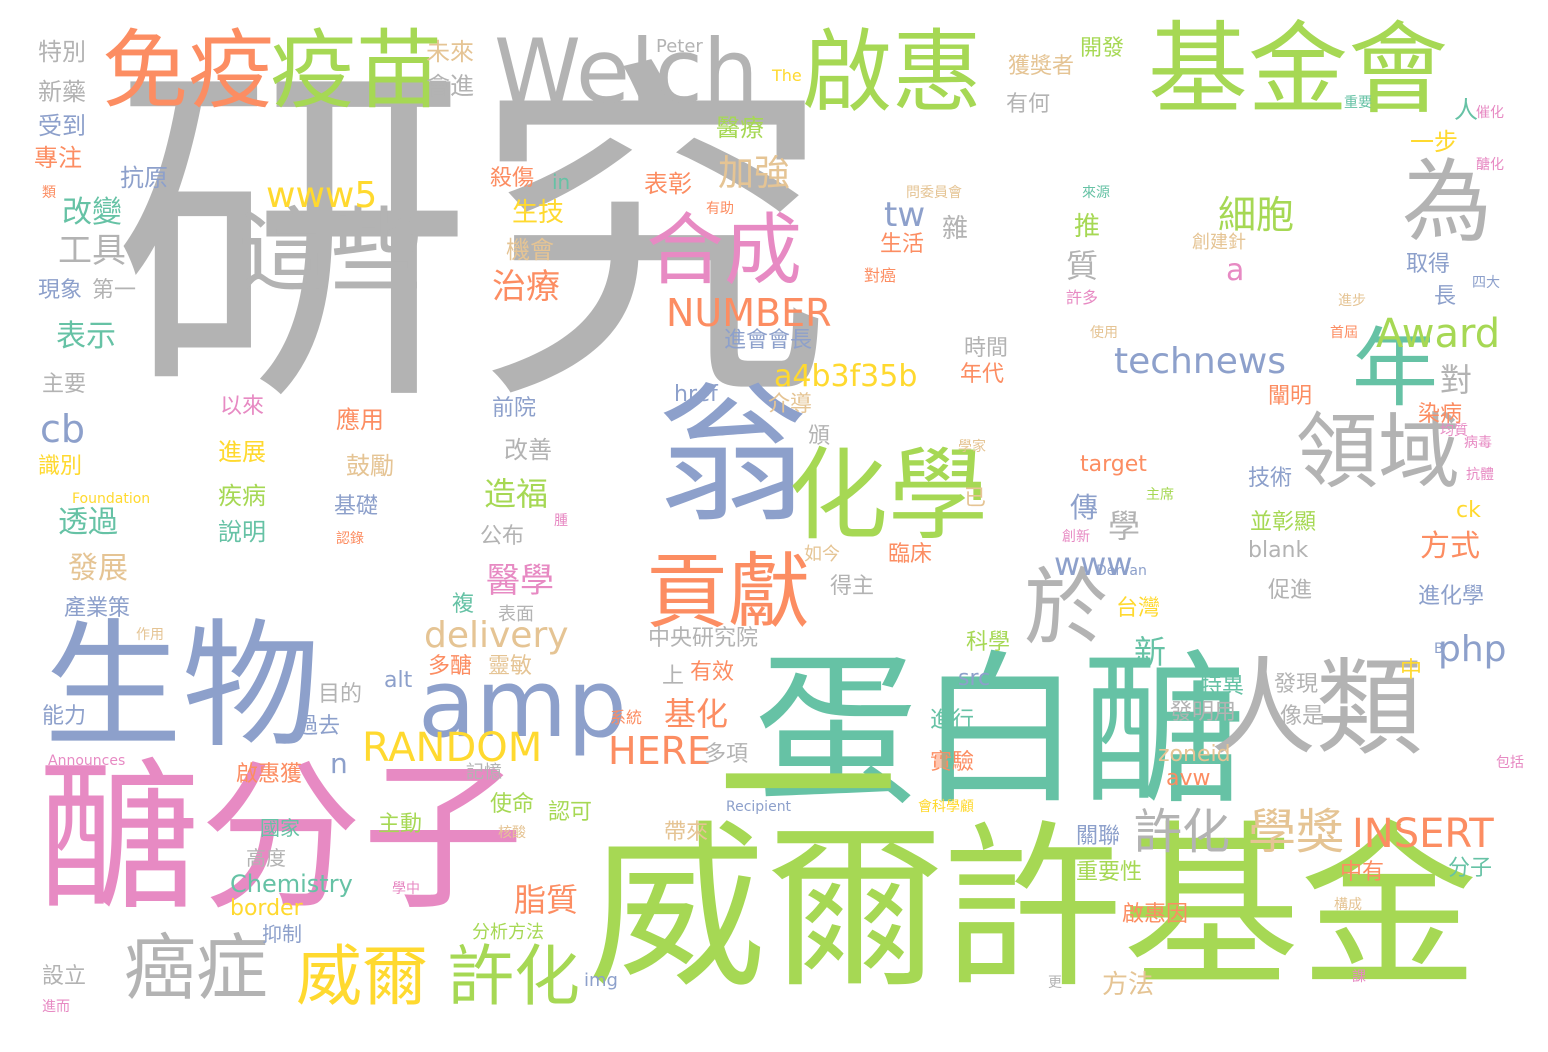  Describe the element at coordinates (450, 666) in the screenshot. I see `word-146: 多醣` at that location.